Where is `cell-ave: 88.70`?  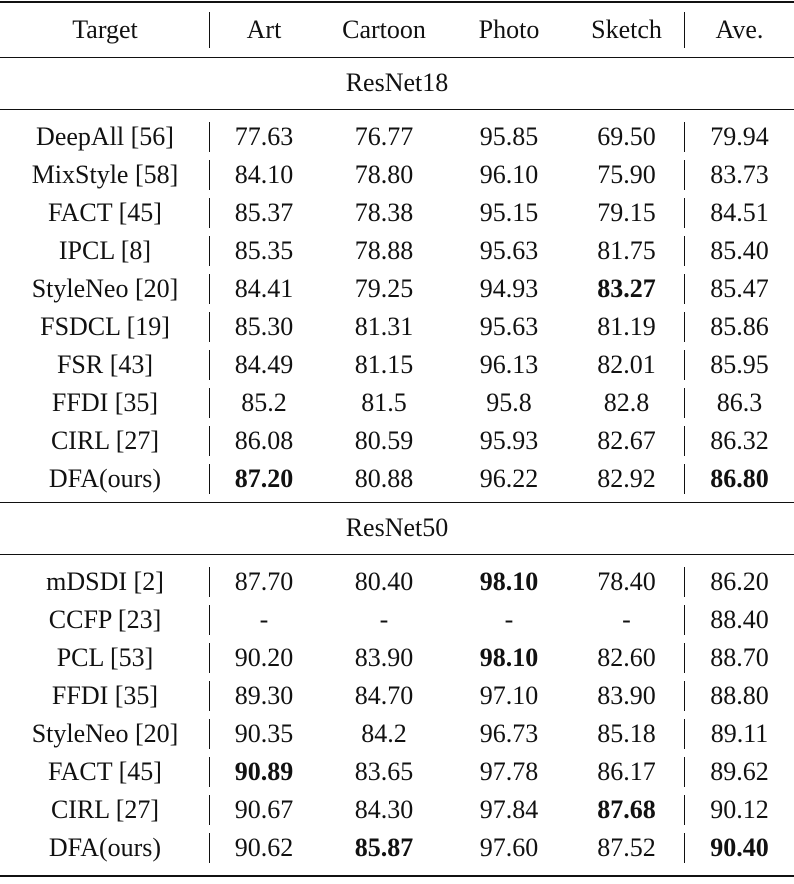
cell-ave: 88.70 is located at coordinates (739, 657).